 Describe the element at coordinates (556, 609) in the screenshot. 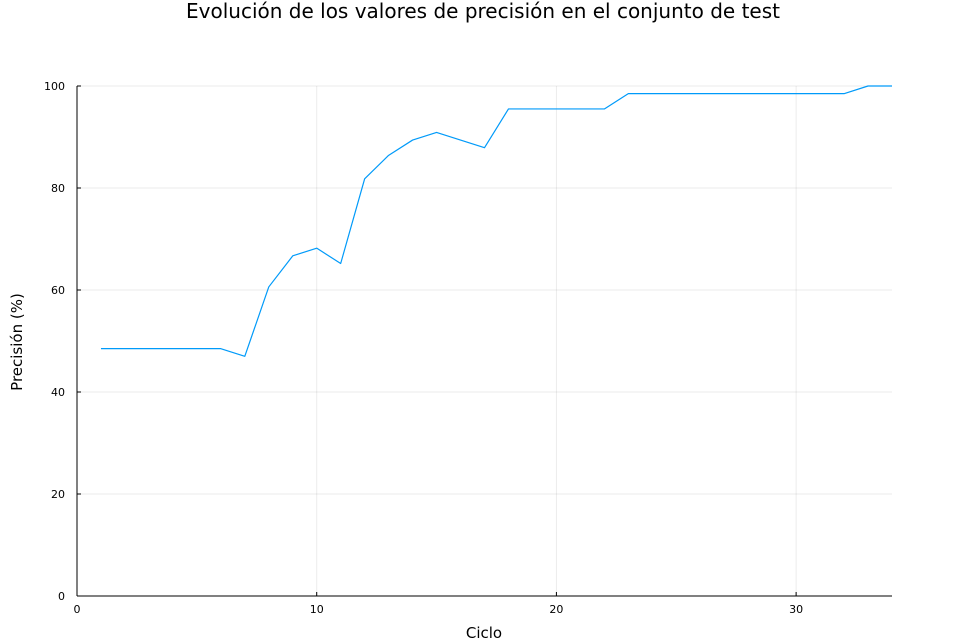

I see `x-tick-label: 20` at that location.